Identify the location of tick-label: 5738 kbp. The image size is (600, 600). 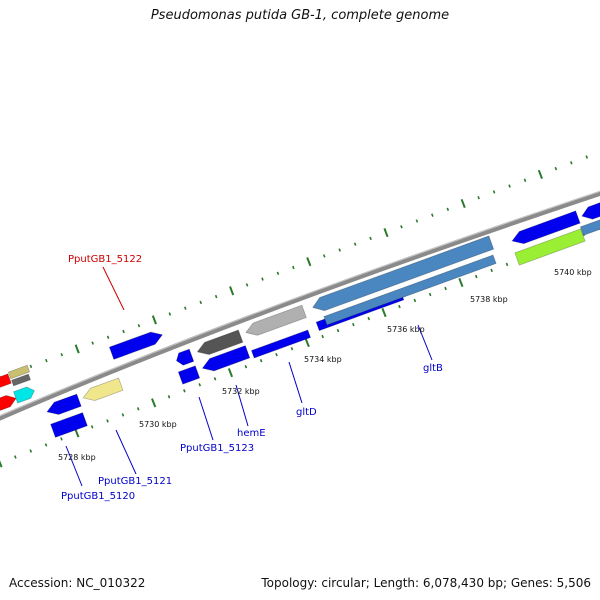
(489, 299).